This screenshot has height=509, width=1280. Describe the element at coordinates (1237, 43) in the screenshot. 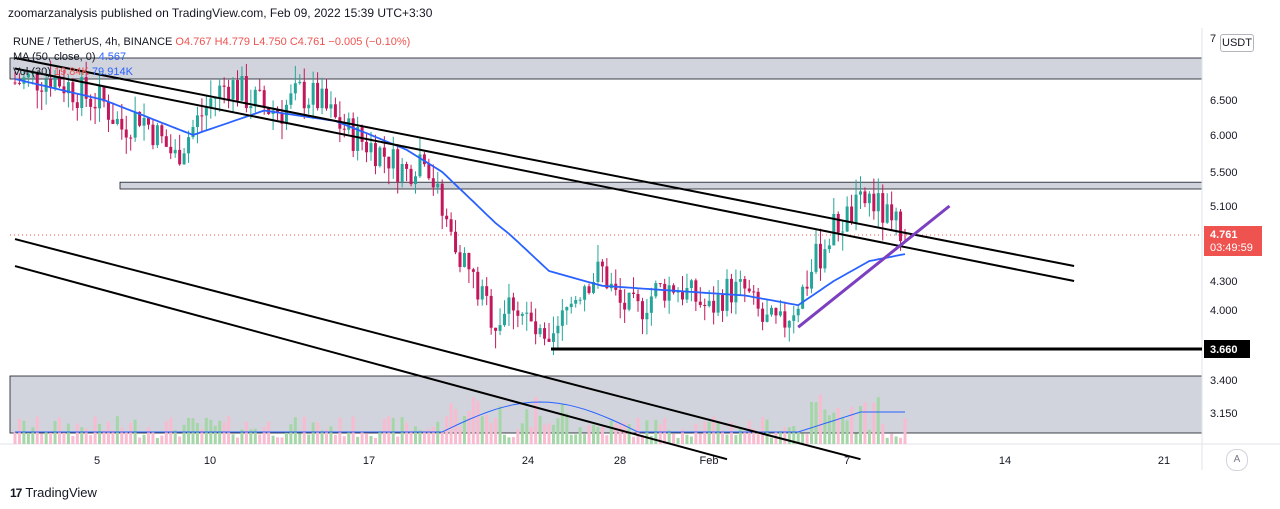

I see `currency-button: USDT` at that location.